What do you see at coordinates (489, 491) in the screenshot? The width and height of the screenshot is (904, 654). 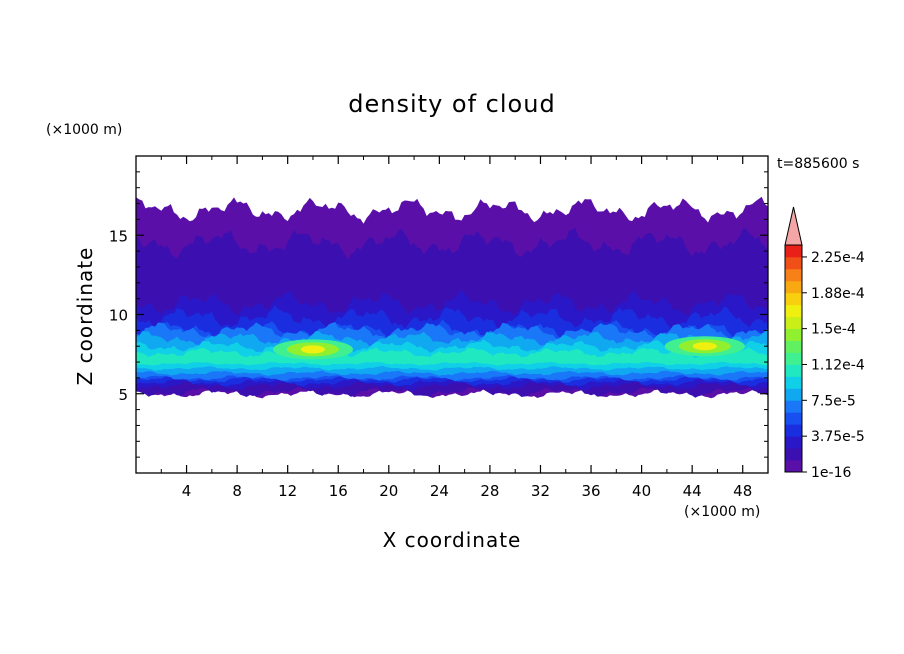 I see `x-tick-label: 28` at bounding box center [489, 491].